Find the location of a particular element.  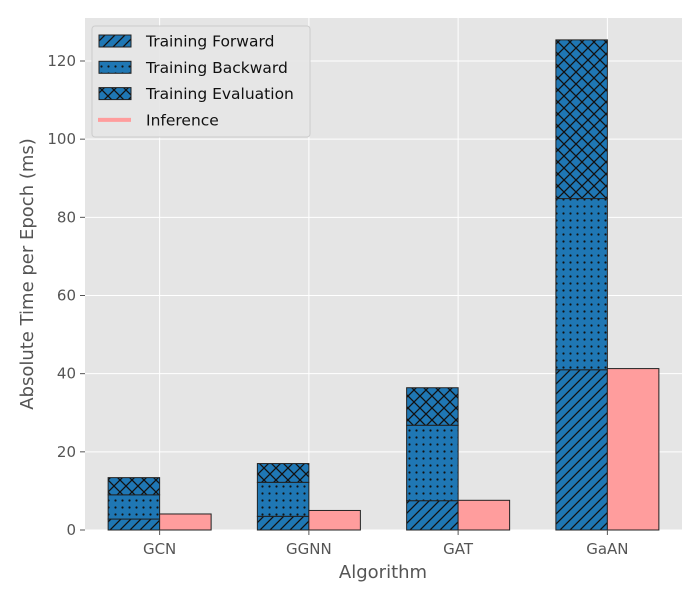

y-tick-label: 60 is located at coordinates (66, 295).